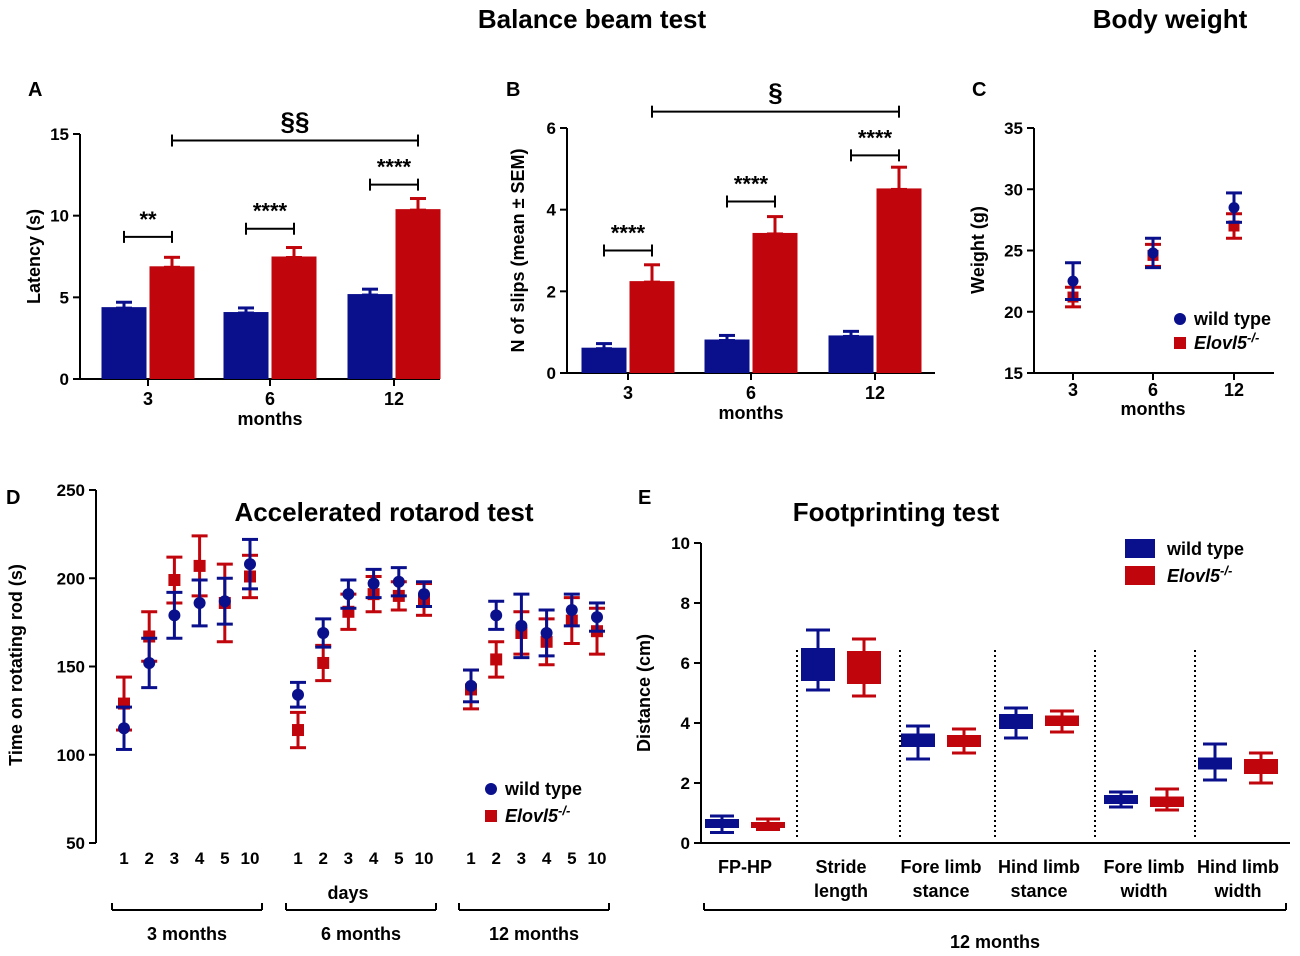  What do you see at coordinates (685, 603) in the screenshot?
I see `y-tick-label: 8` at bounding box center [685, 603].